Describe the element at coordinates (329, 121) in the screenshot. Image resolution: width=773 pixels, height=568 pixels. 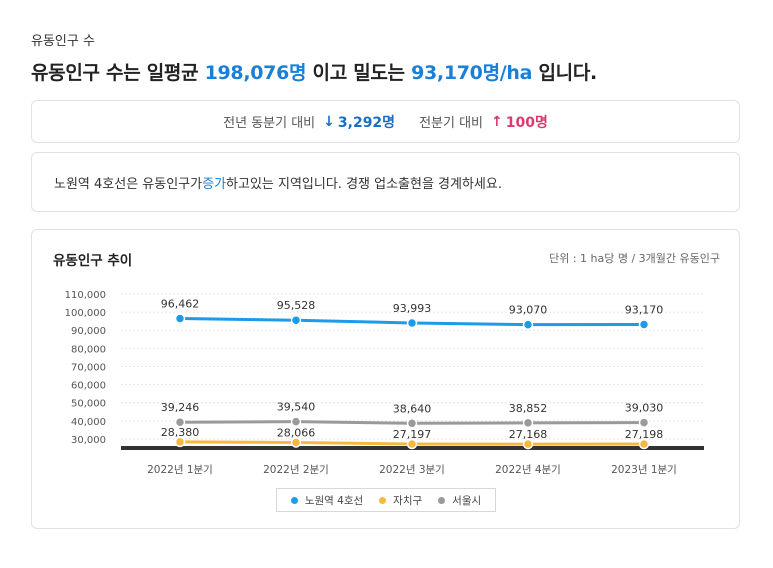
I see `arrow-down-icon: ↓` at that location.